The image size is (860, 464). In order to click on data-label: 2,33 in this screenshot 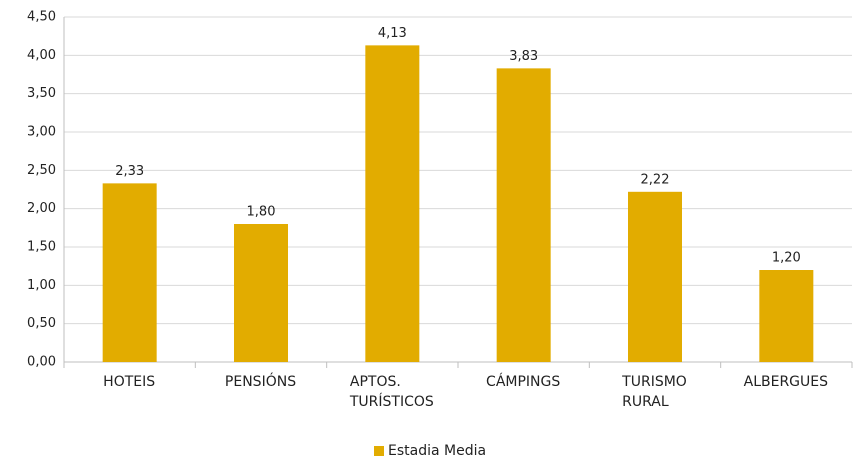, I will do `click(129, 171)`.